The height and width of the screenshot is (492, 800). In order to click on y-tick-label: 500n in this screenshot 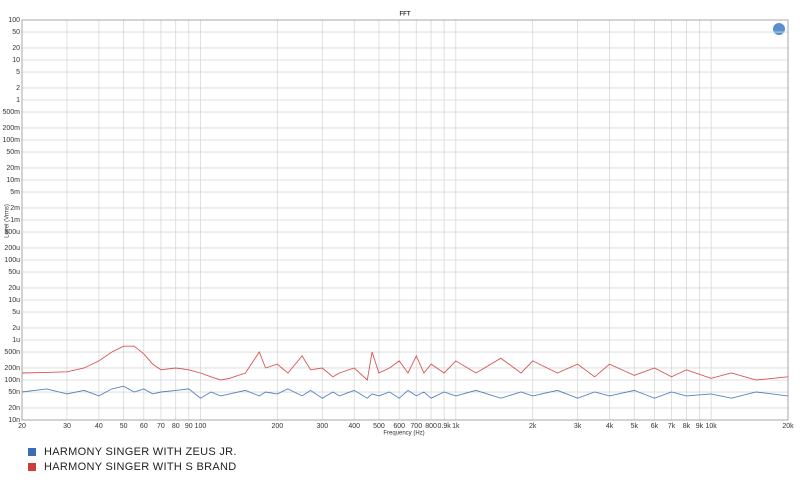, I will do `click(12, 352)`.